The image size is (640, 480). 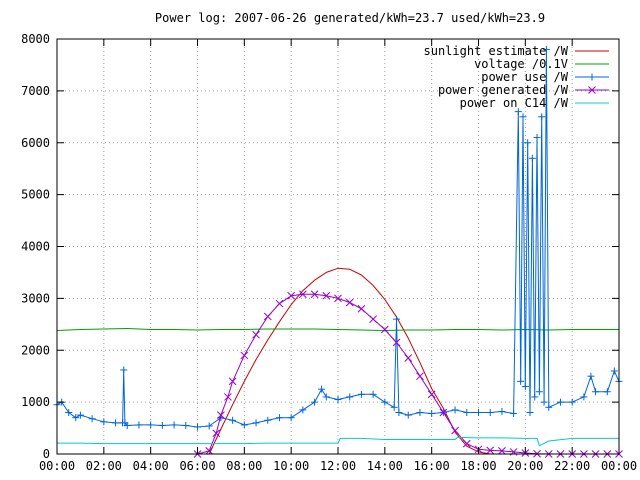 What do you see at coordinates (572, 466) in the screenshot?
I see `x-tick-label: 22:00` at bounding box center [572, 466].